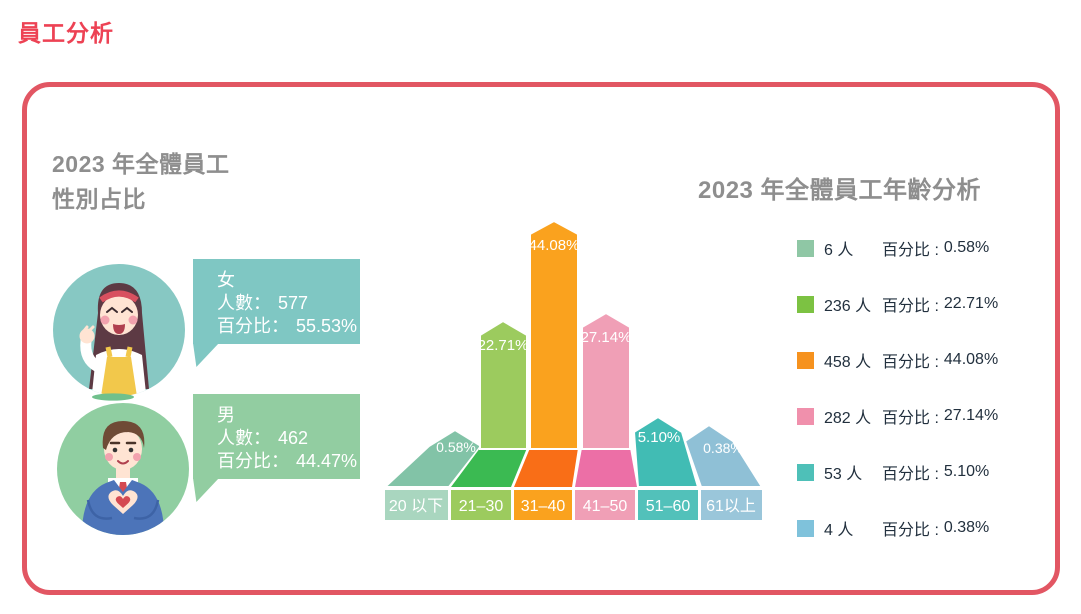 The height and width of the screenshot is (614, 1081). What do you see at coordinates (848, 418) in the screenshot?
I see `legend-count: 282 人` at bounding box center [848, 418].